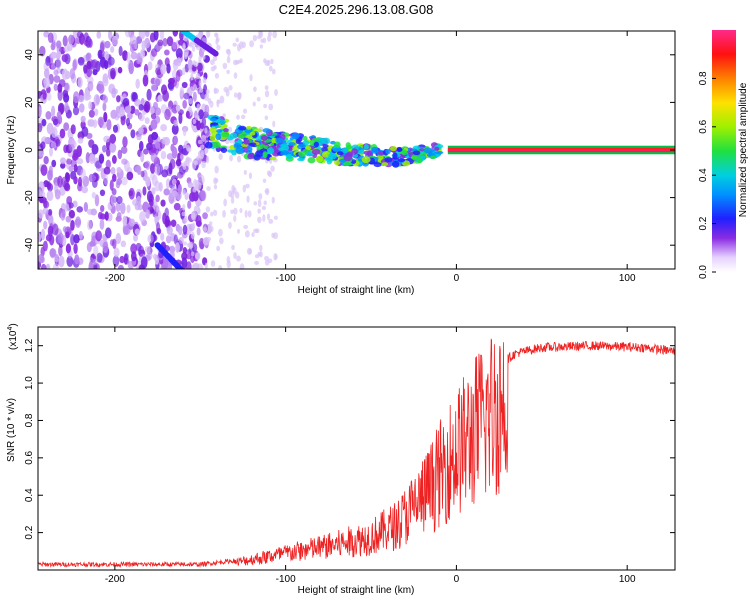 The height and width of the screenshot is (600, 750). What do you see at coordinates (703, 223) in the screenshot?
I see `colorbar-tick-label: 0.2` at bounding box center [703, 223].